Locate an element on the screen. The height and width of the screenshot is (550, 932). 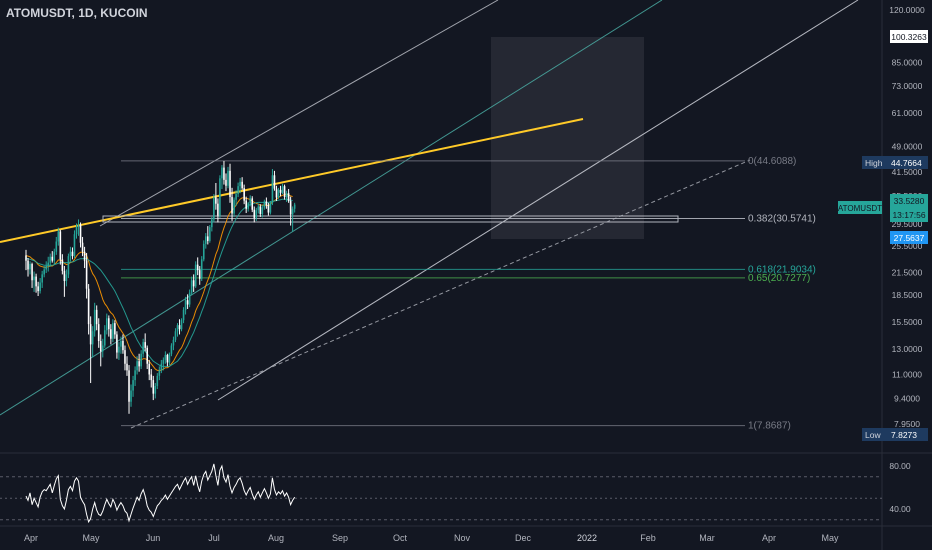
projection-box is located at coordinates (567, 138).